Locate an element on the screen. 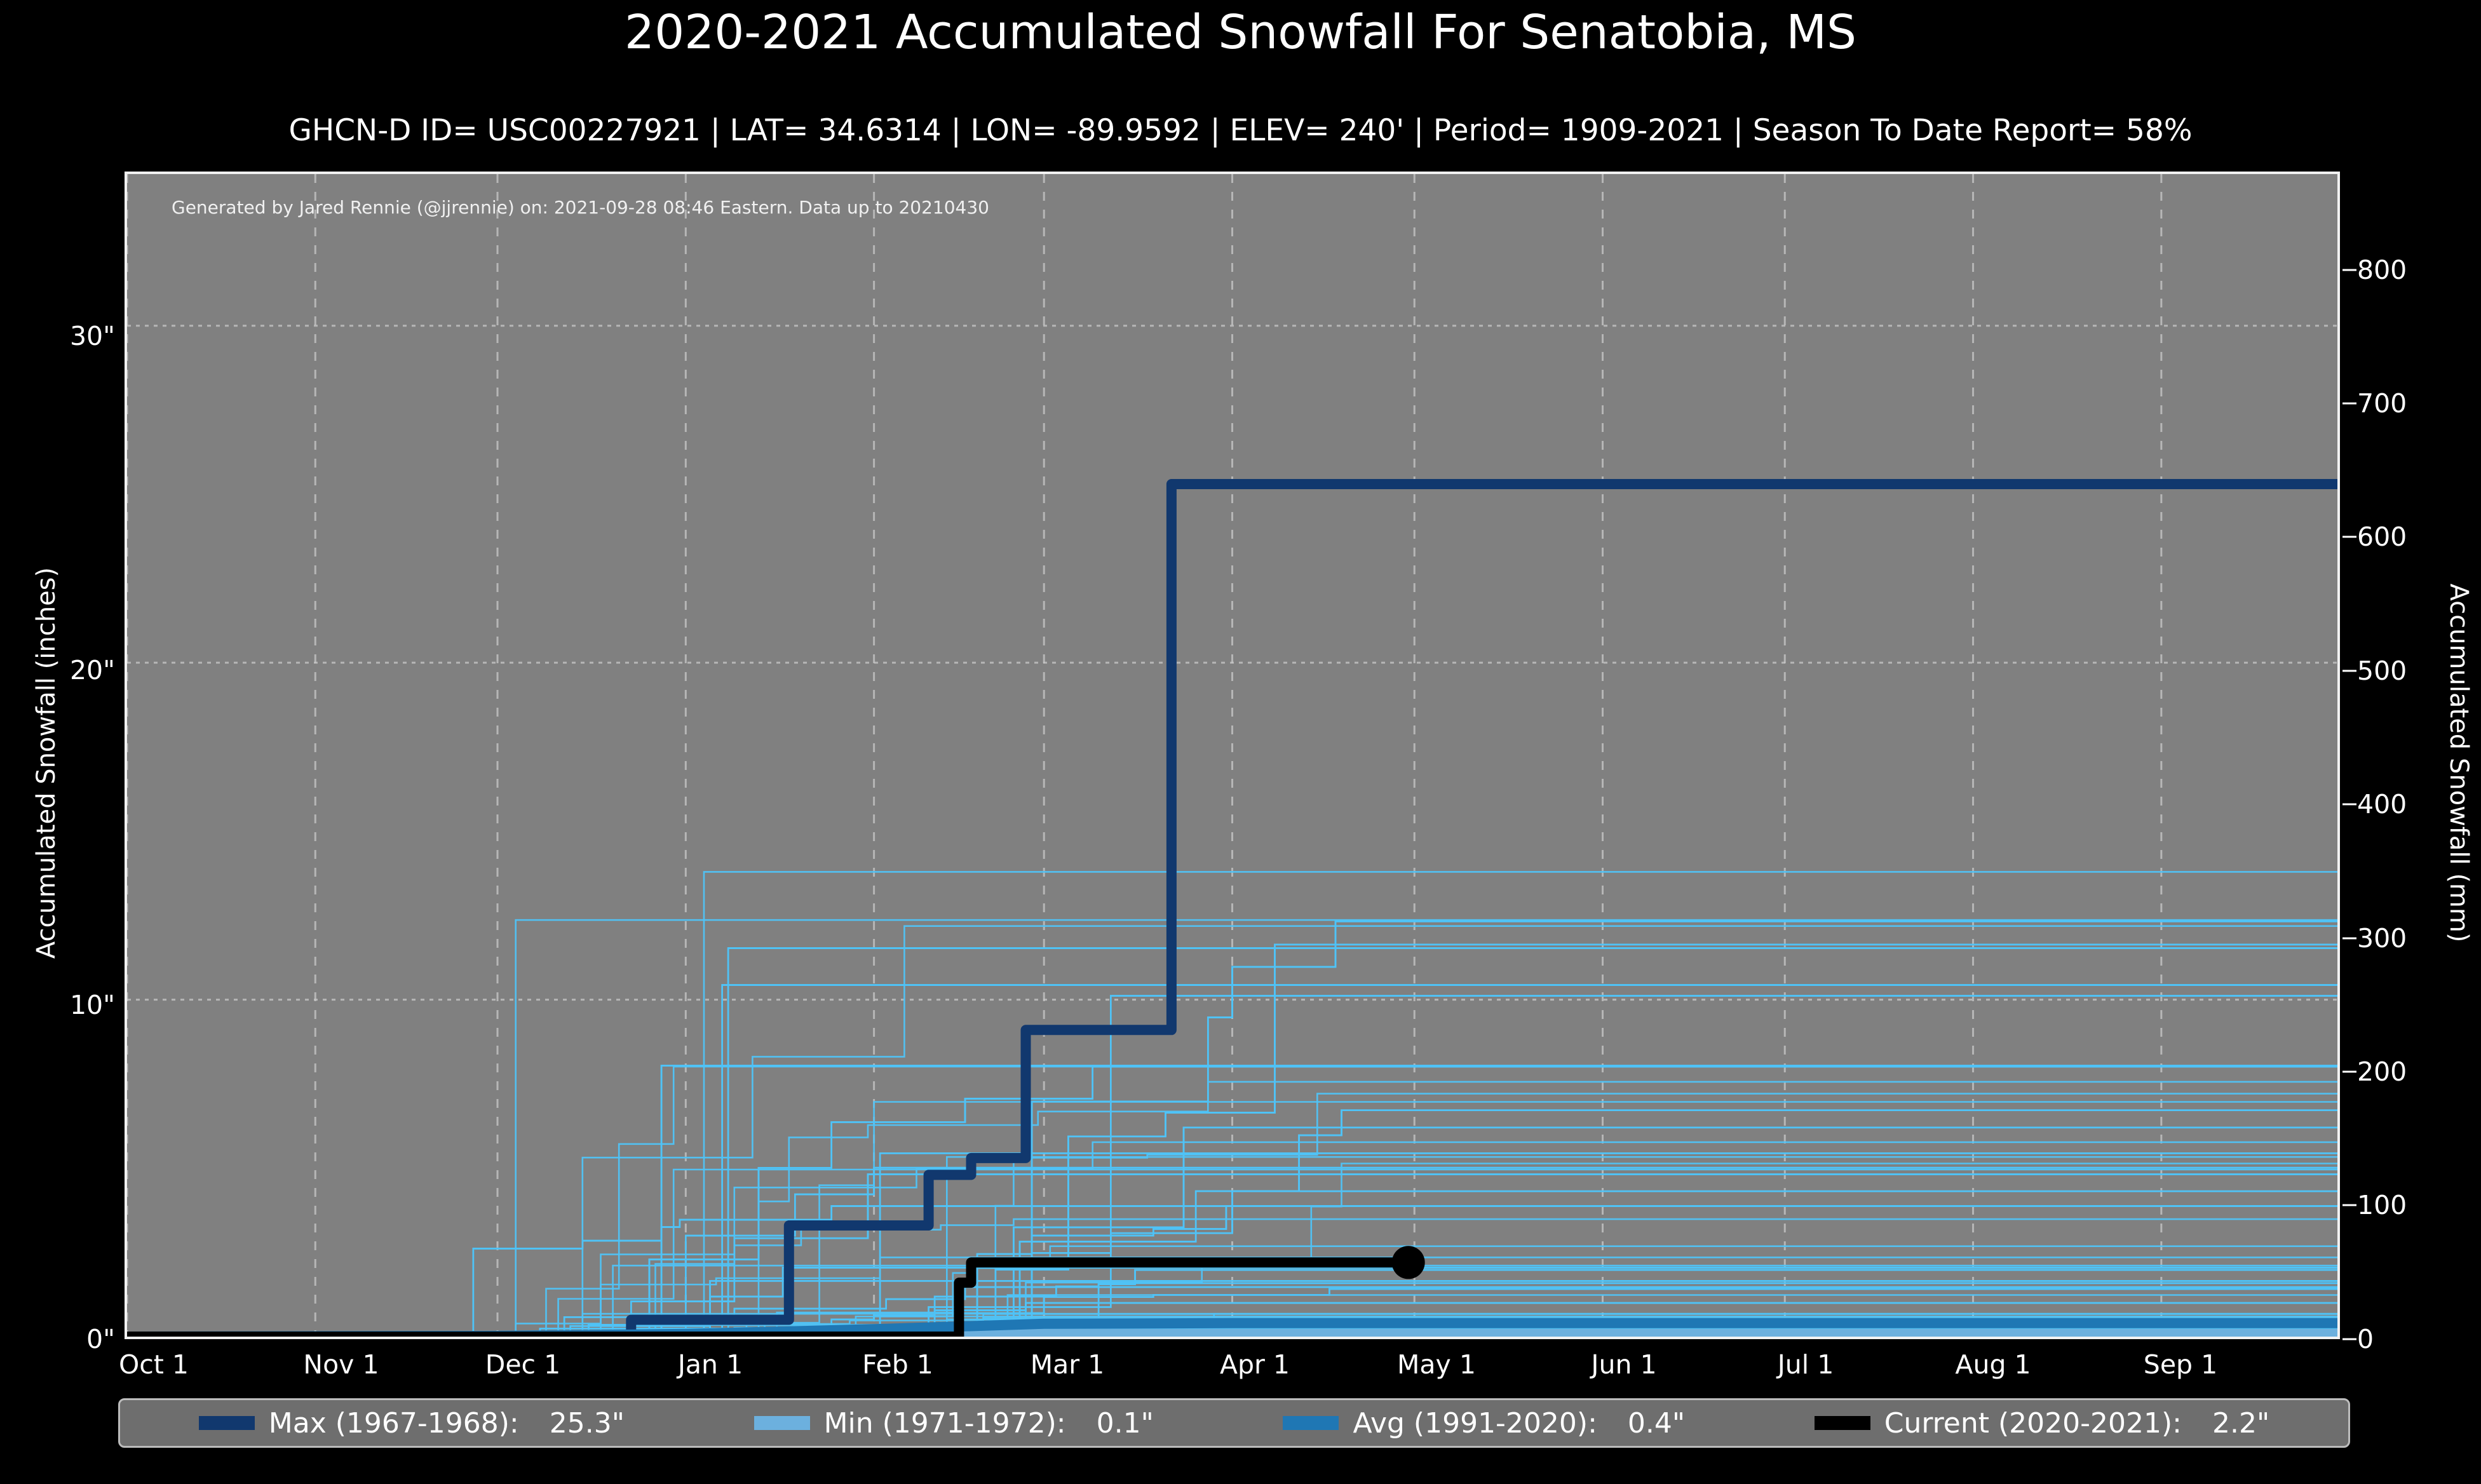 The image size is (2481, 1484). legend-swatch-max is located at coordinates (226, 1423).